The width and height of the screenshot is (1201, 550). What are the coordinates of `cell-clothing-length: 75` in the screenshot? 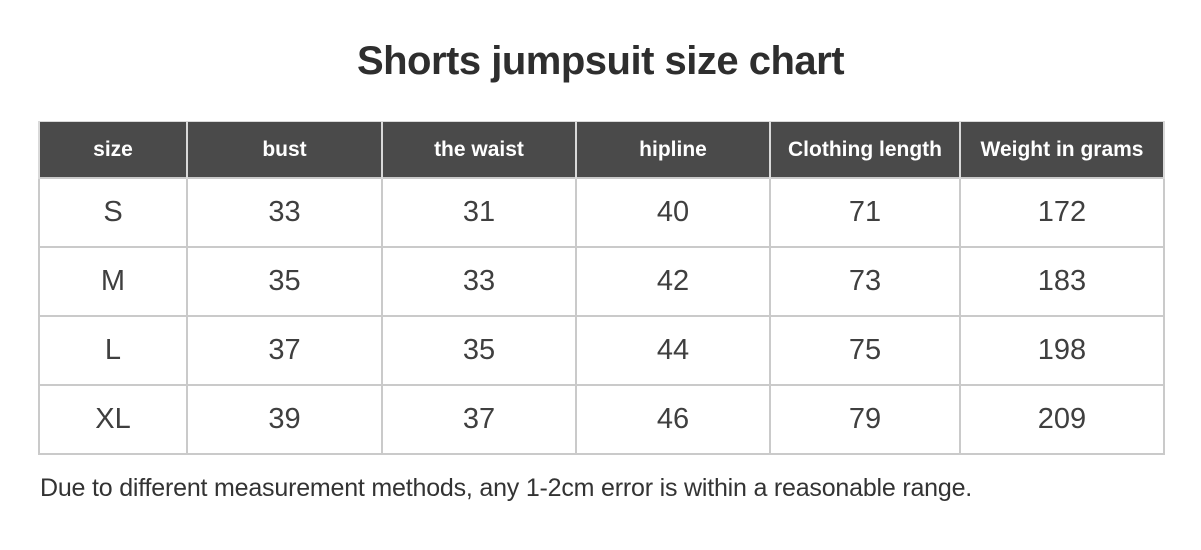 It's located at (865, 350).